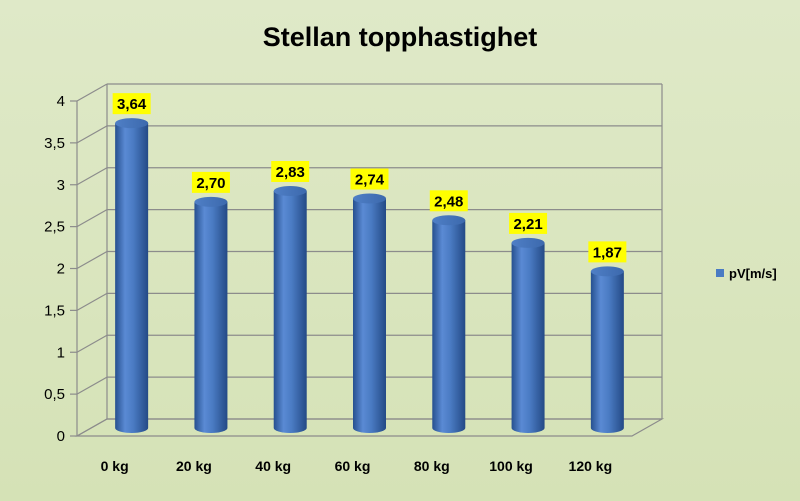 The image size is (800, 501). I want to click on data-label: 2,70, so click(210, 183).